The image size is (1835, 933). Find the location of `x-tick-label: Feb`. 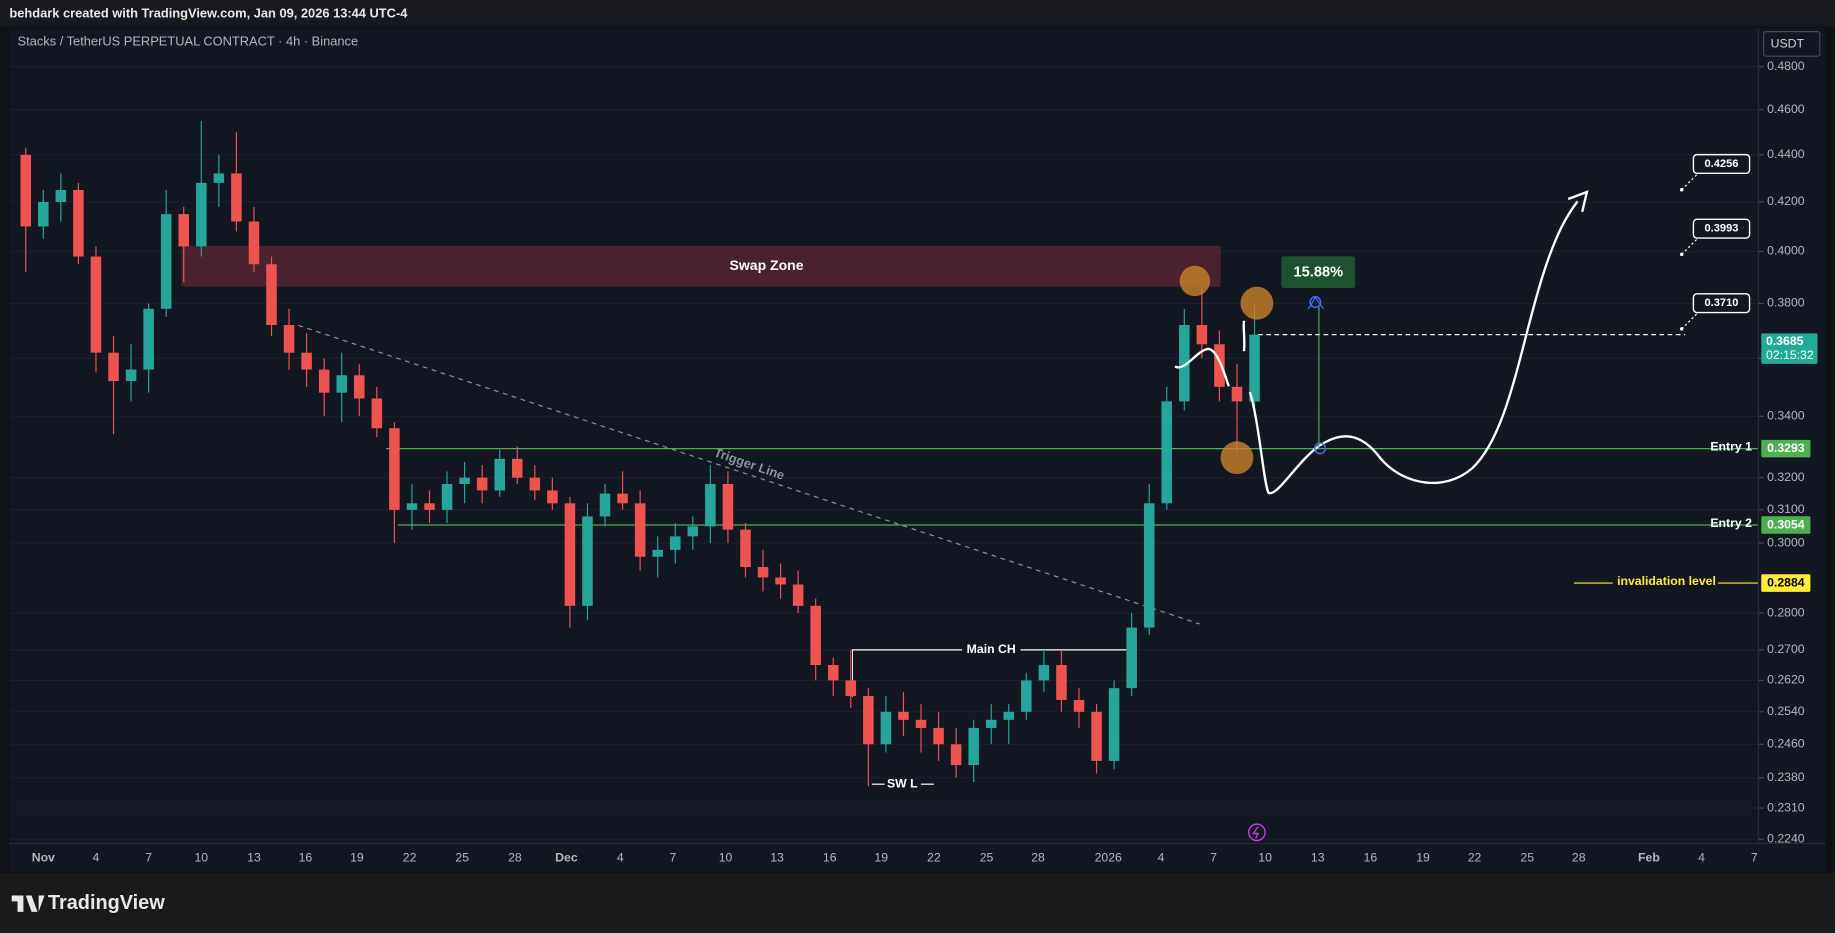

x-tick-label: Feb is located at coordinates (1649, 857).